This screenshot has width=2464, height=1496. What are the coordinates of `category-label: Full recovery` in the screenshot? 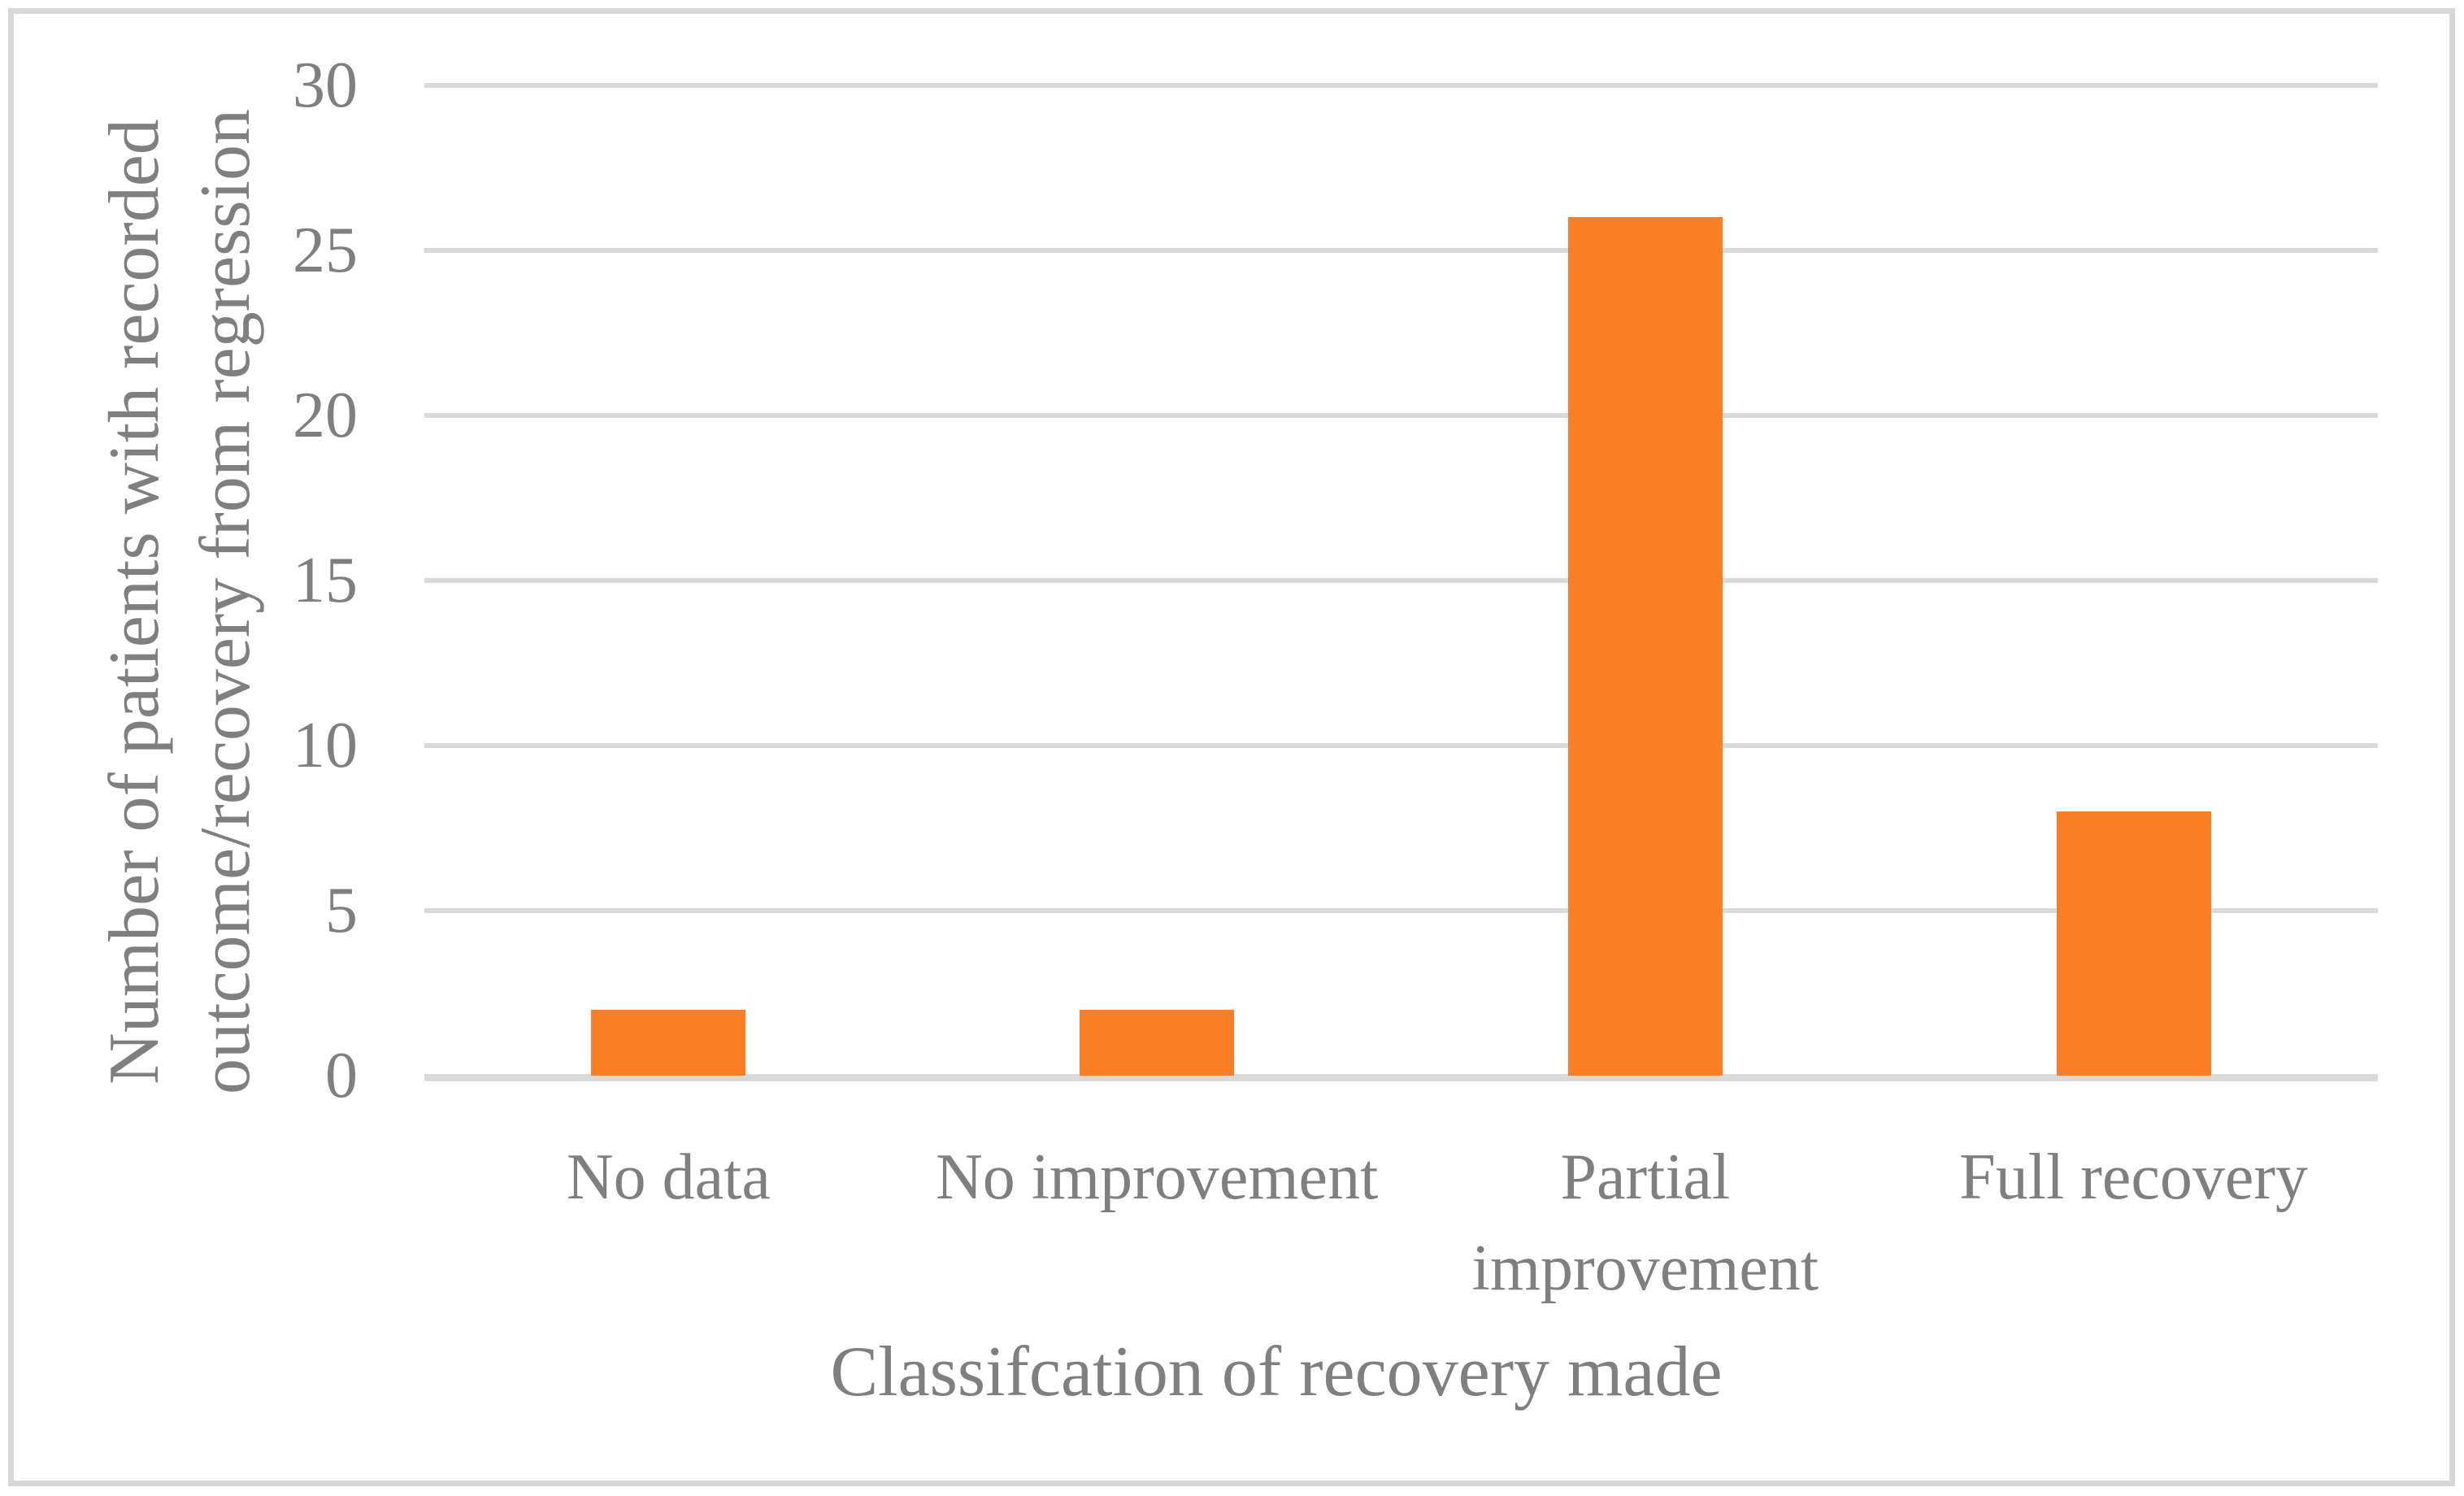 It's located at (2133, 1177).